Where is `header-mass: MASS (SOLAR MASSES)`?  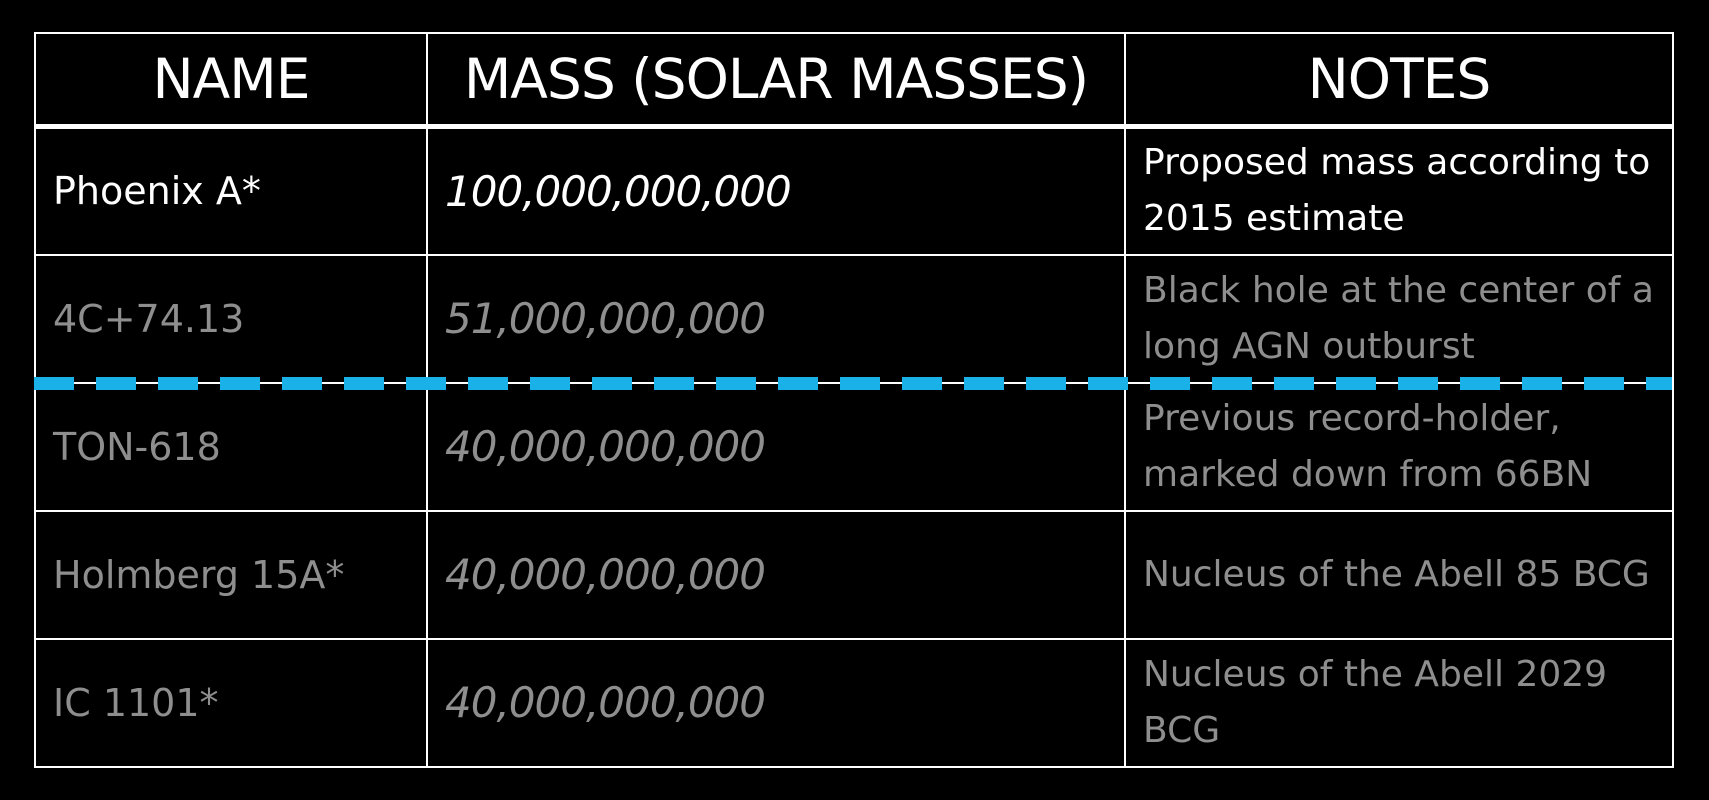
header-mass: MASS (SOLAR MASSES) is located at coordinates (776, 80).